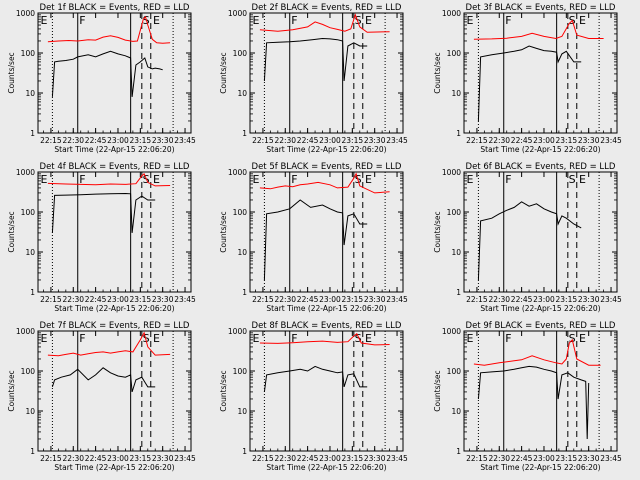 The image size is (640, 480). What do you see at coordinates (327, 167) in the screenshot?
I see `chart-title: Det 5f BLACK = Events, RED = LLD` at bounding box center [327, 167].